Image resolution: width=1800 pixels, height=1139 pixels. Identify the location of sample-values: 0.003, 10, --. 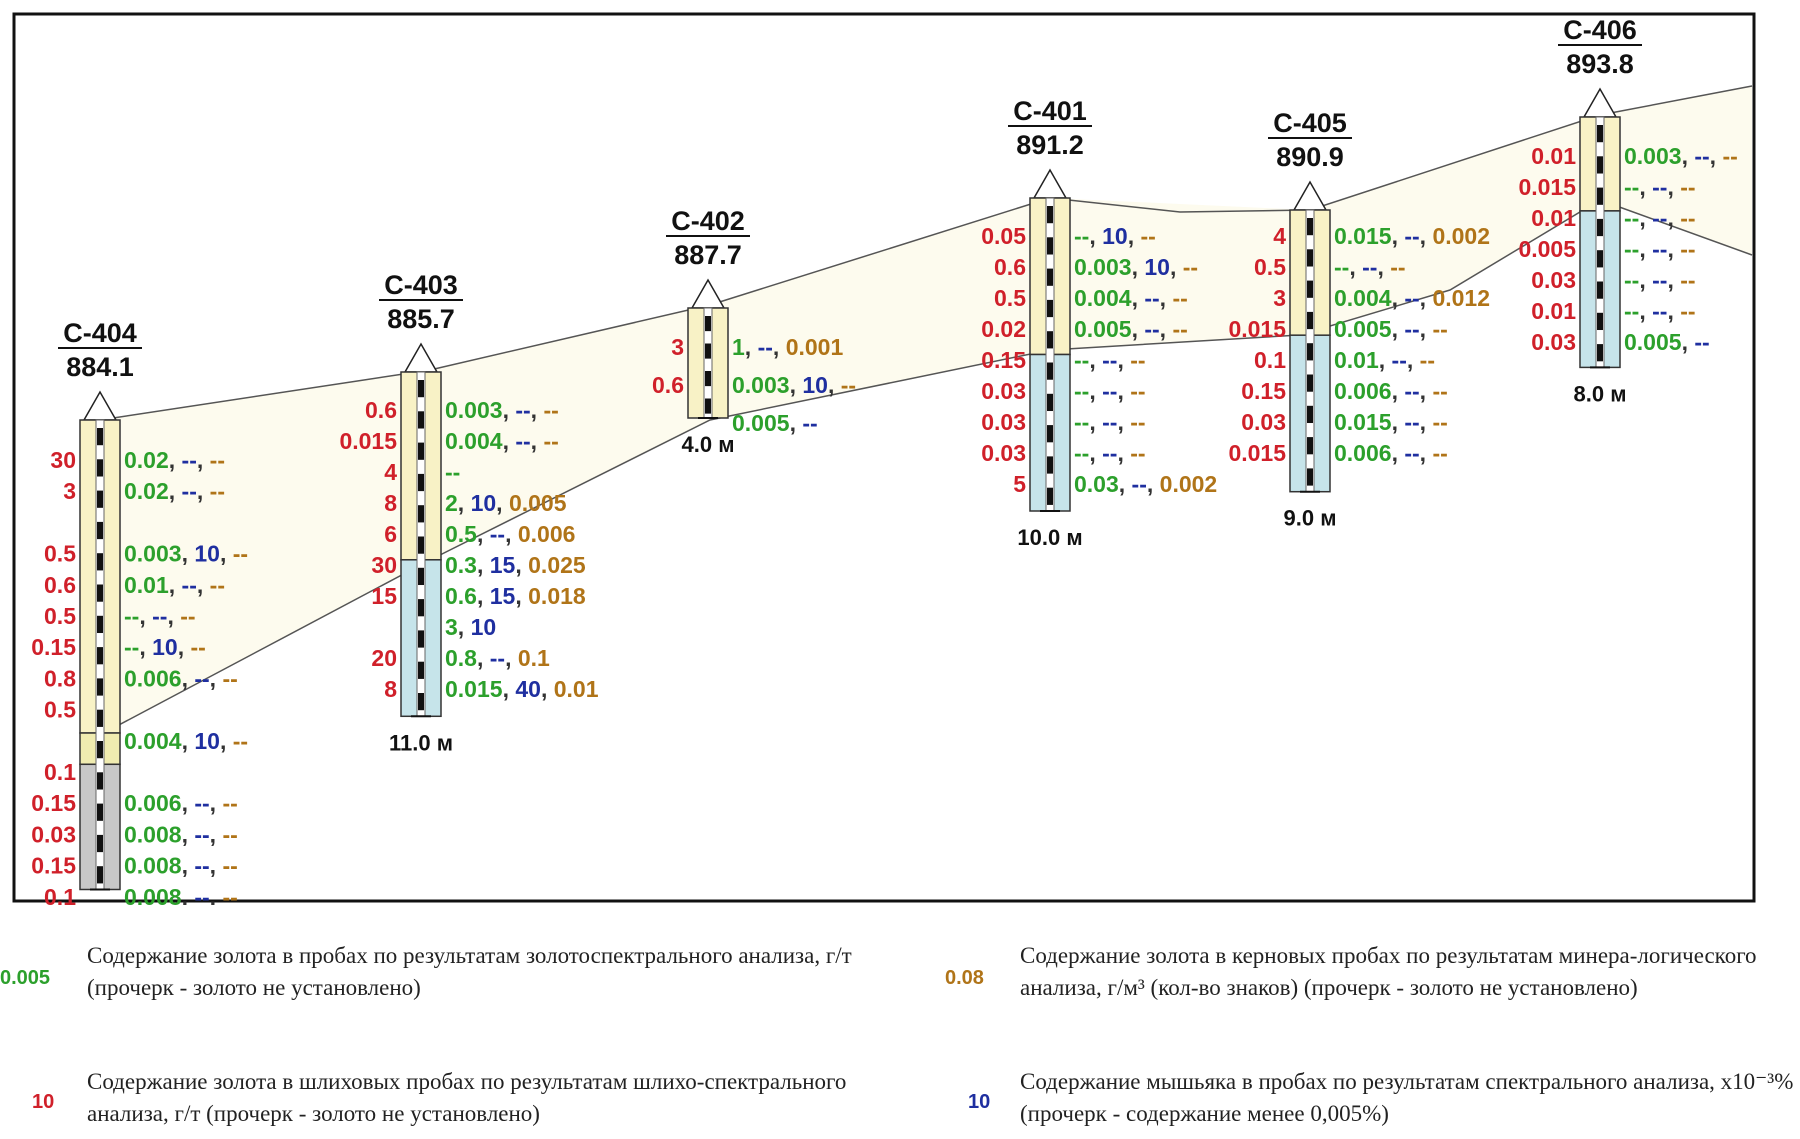
(1136, 267).